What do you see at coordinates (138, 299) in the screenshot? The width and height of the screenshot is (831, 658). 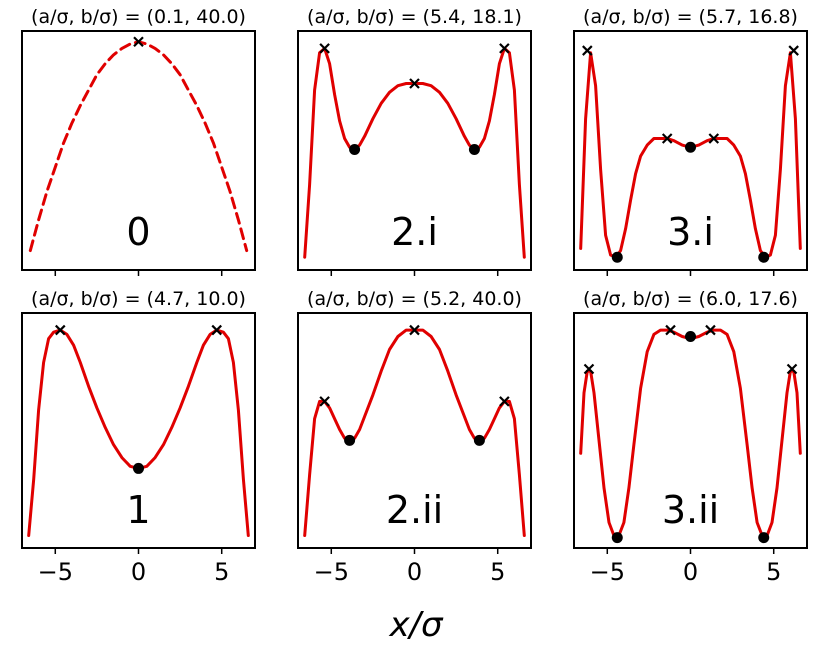 I see `panel-title: (a/σ, b/σ) = (4.7, 10.0)` at bounding box center [138, 299].